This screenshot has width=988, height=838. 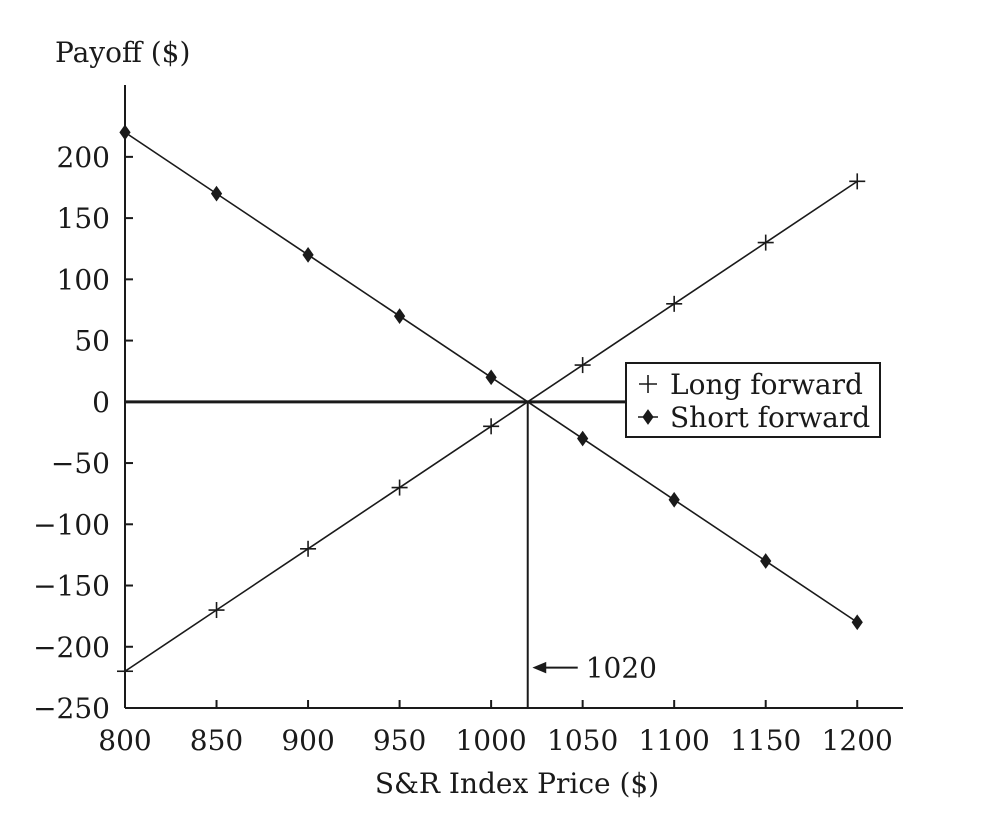 I want to click on x-tick-label: 900, so click(x=307, y=740).